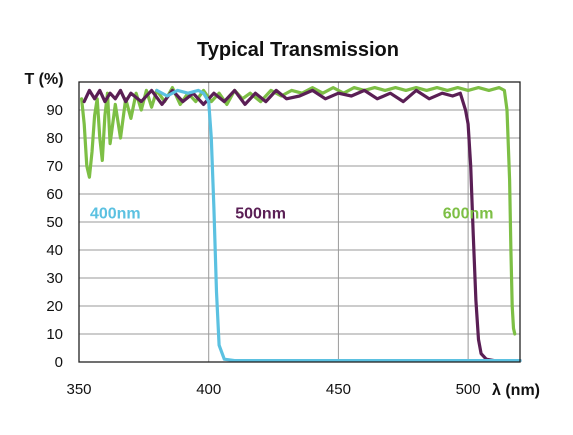  Describe the element at coordinates (54, 236) in the screenshot. I see `y-tick-labels: 0 10 20 30 40 50 60 70 80 90` at that location.